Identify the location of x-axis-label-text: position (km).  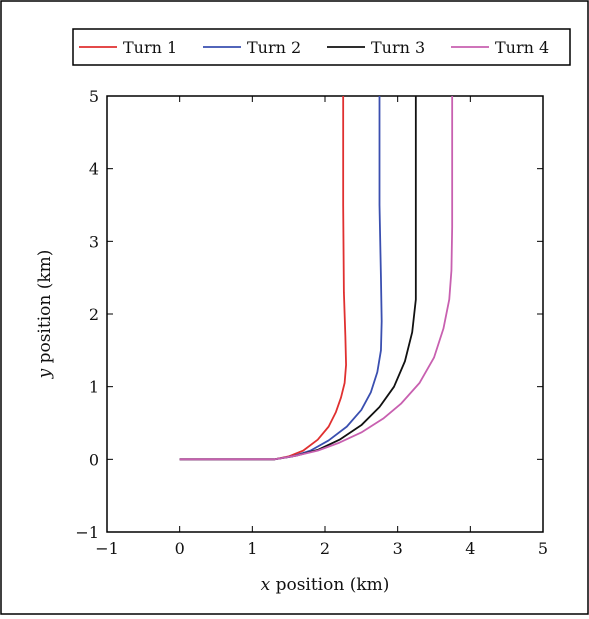
(329, 585).